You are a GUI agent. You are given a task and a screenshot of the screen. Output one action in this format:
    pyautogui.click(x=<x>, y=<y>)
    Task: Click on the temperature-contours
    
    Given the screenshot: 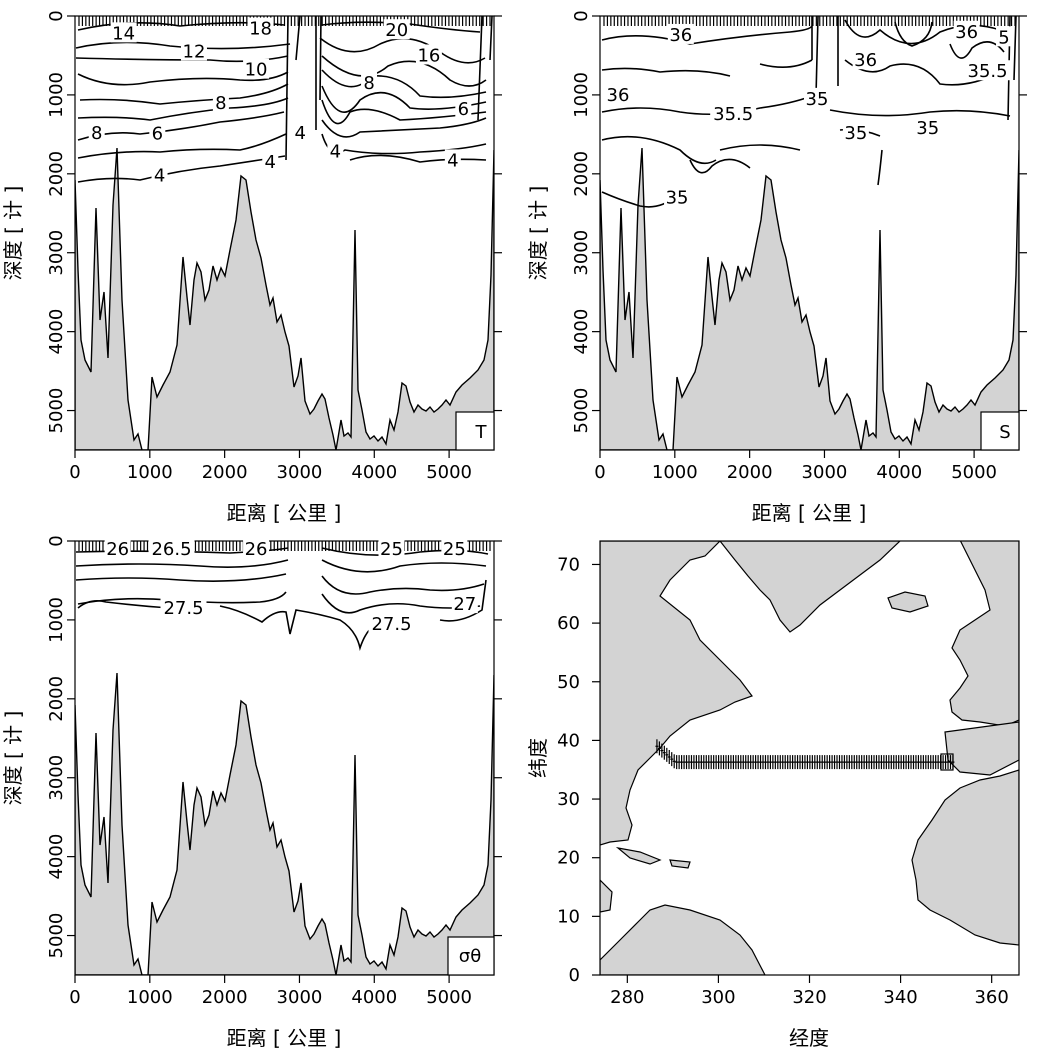 What is the action you would take?
    pyautogui.click(x=284, y=99)
    